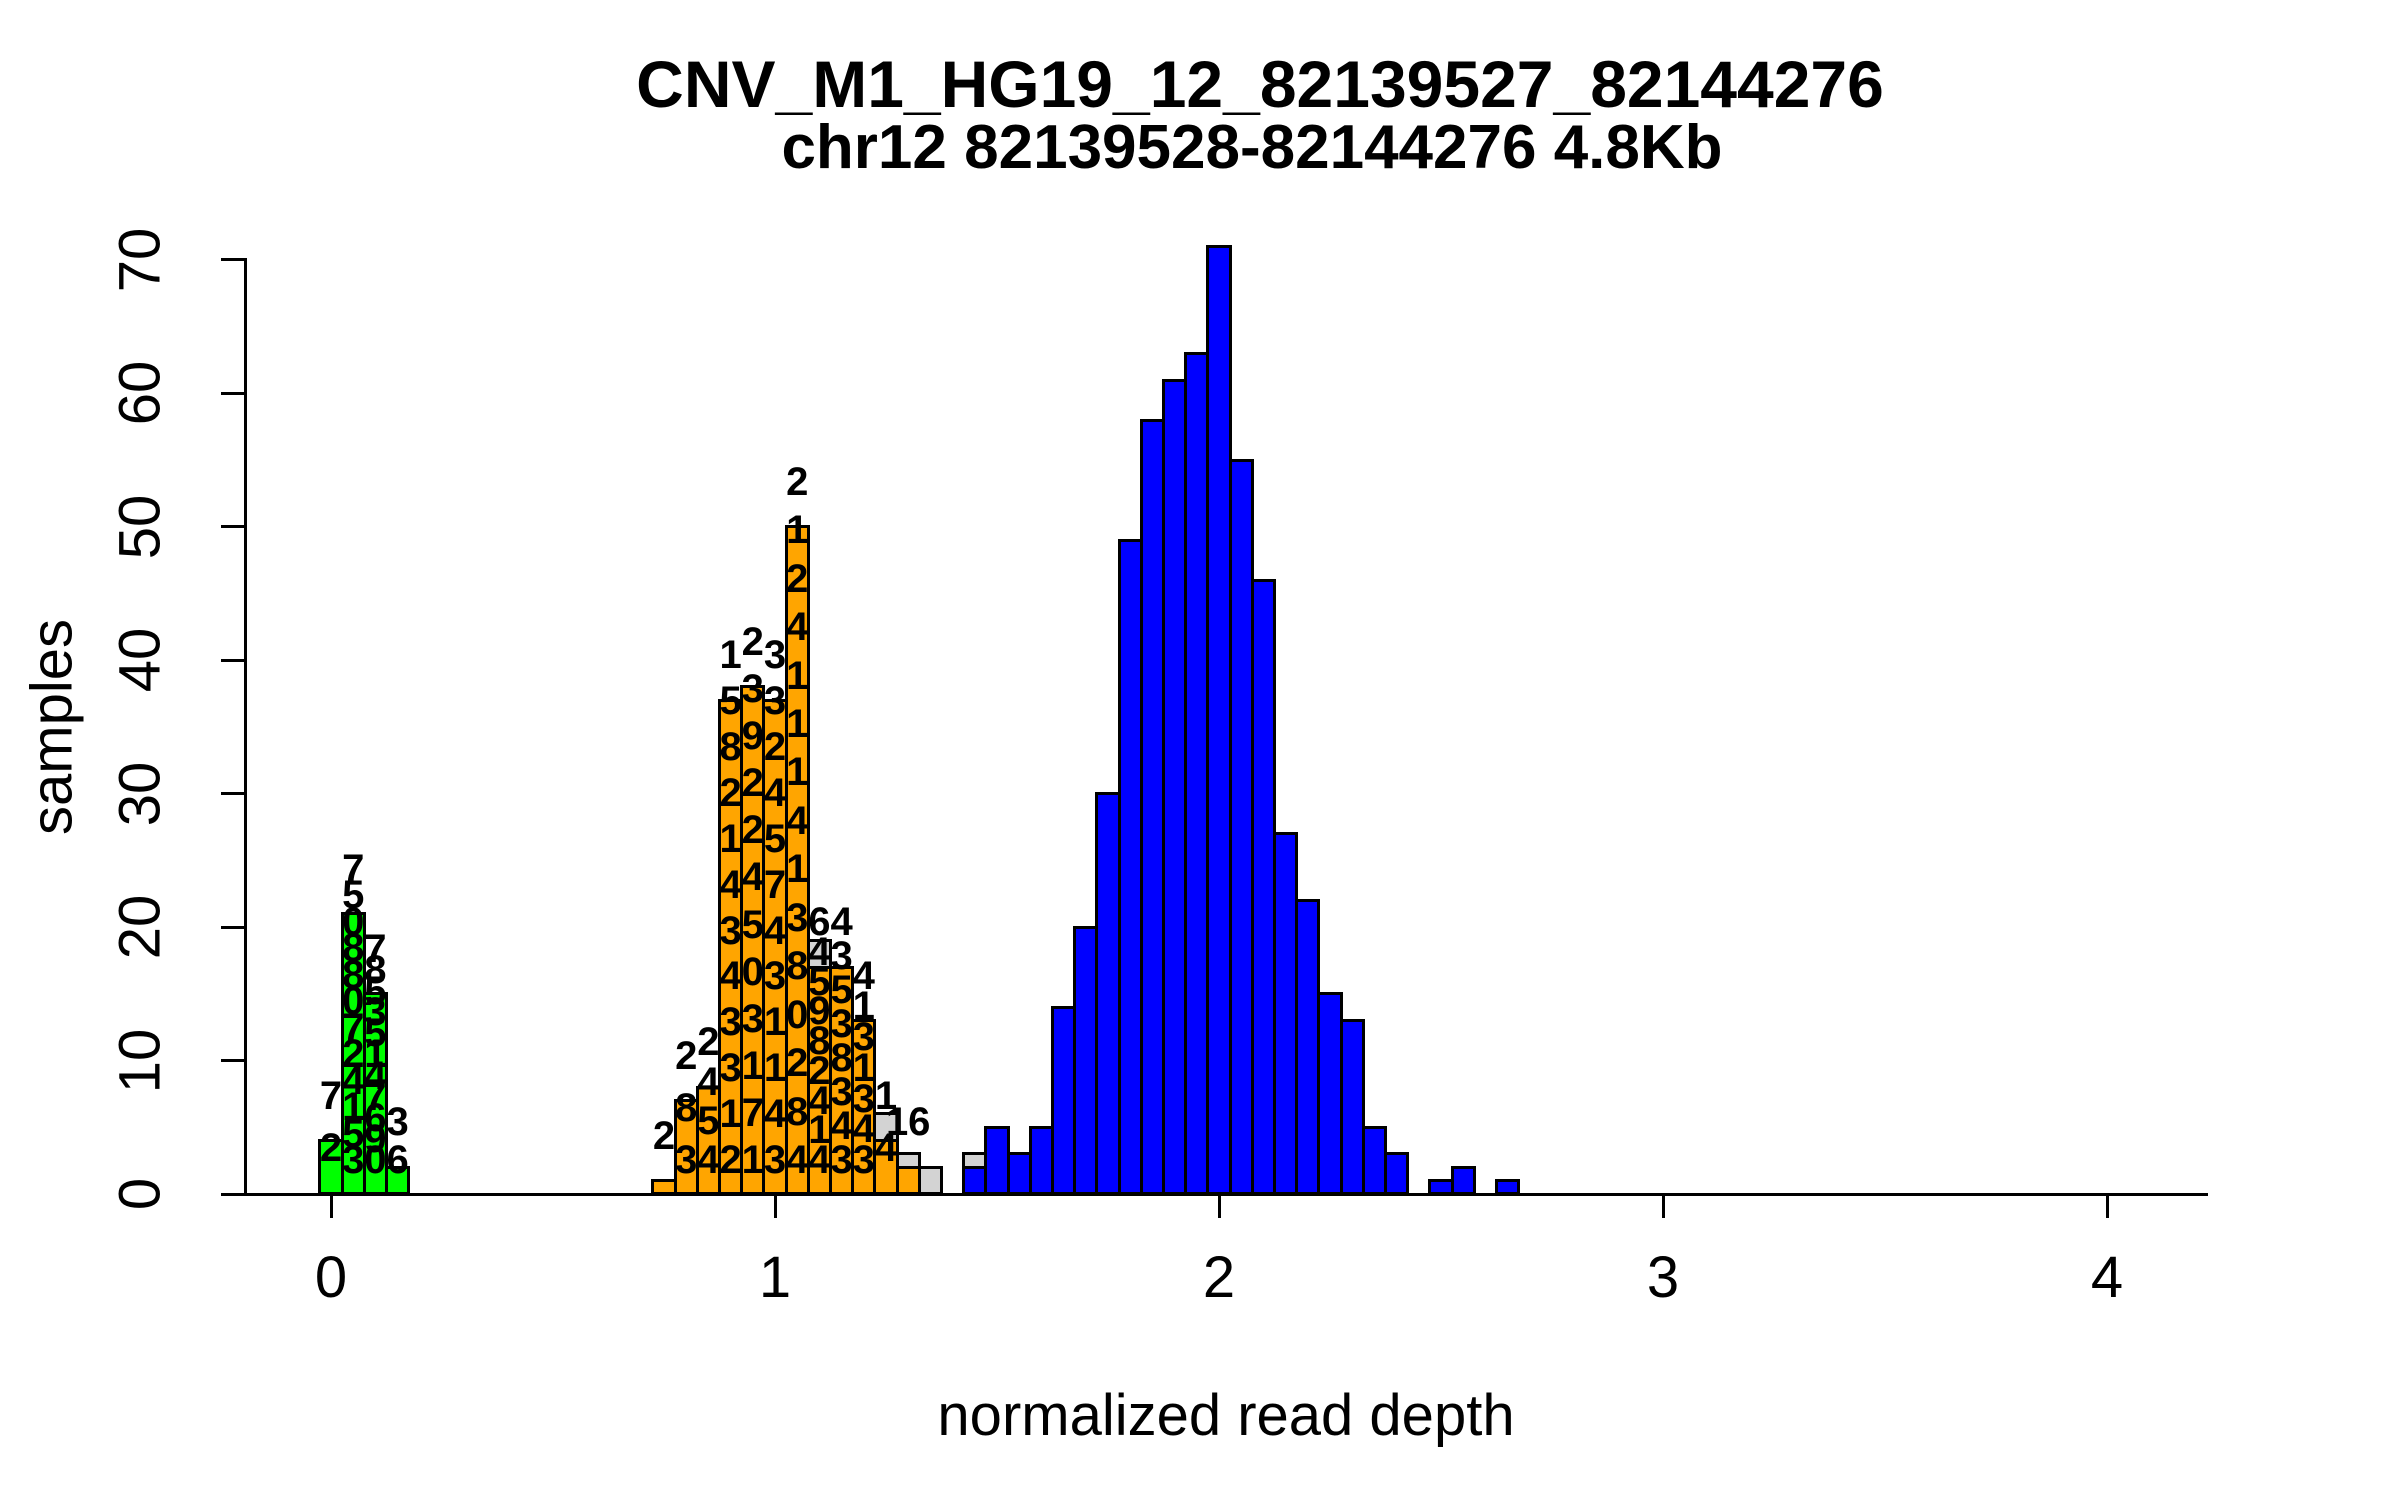 The height and width of the screenshot is (1500, 2400). I want to click on bar-sample-label: 16, so click(908, 1122).